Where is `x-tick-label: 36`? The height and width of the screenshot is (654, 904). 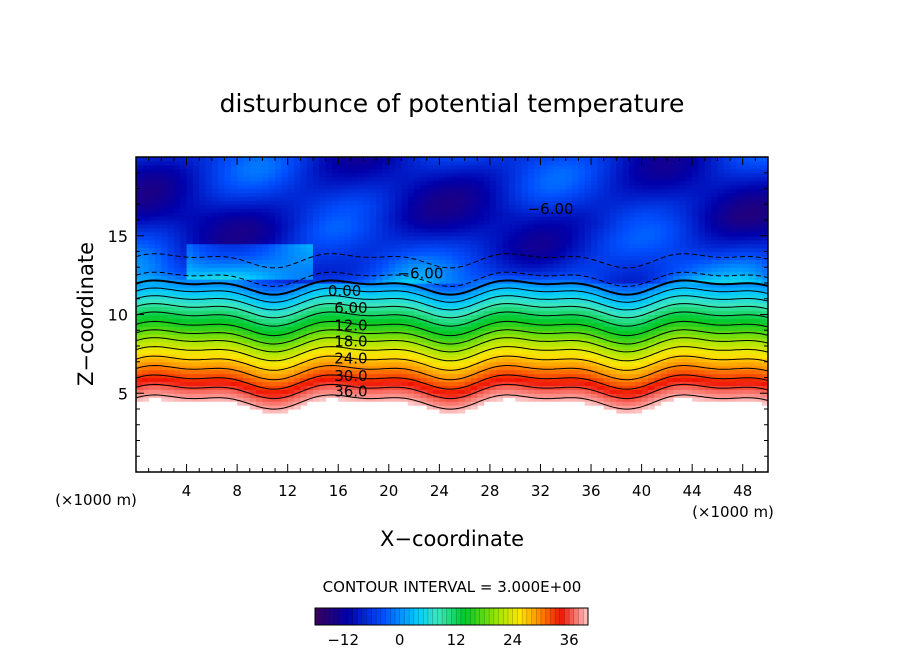 x-tick-label: 36 is located at coordinates (590, 491).